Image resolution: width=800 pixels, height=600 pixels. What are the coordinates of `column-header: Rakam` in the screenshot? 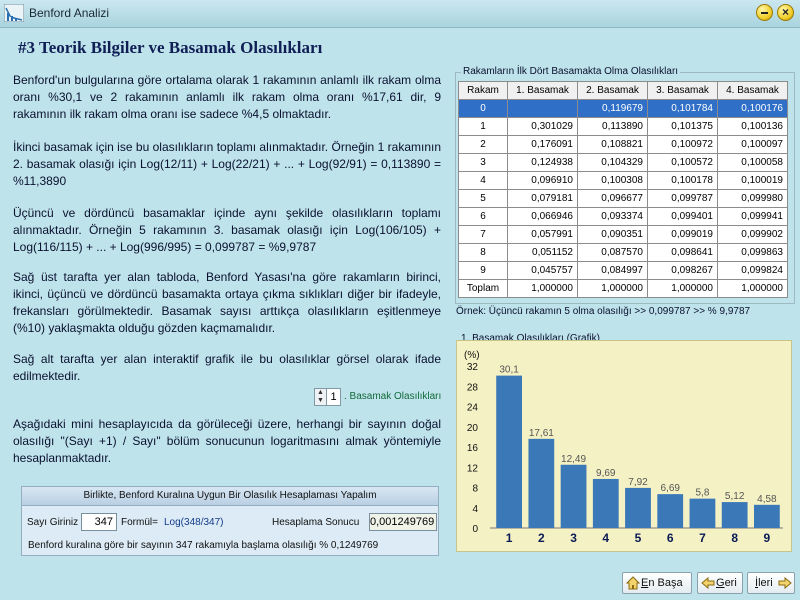 It's located at (483, 90).